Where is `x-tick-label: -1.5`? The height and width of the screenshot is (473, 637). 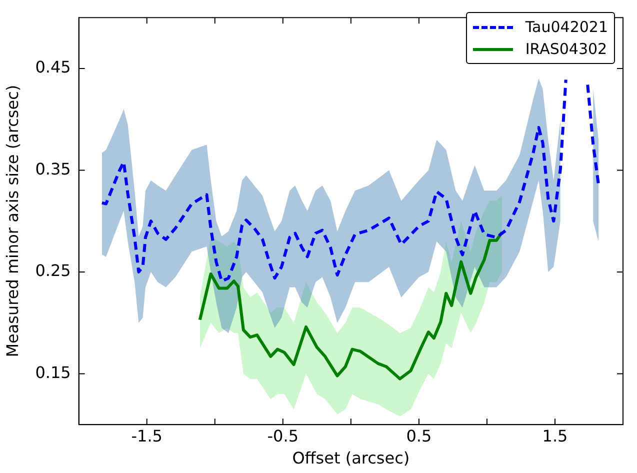
x-tick-label: -1.5 is located at coordinates (146, 436).